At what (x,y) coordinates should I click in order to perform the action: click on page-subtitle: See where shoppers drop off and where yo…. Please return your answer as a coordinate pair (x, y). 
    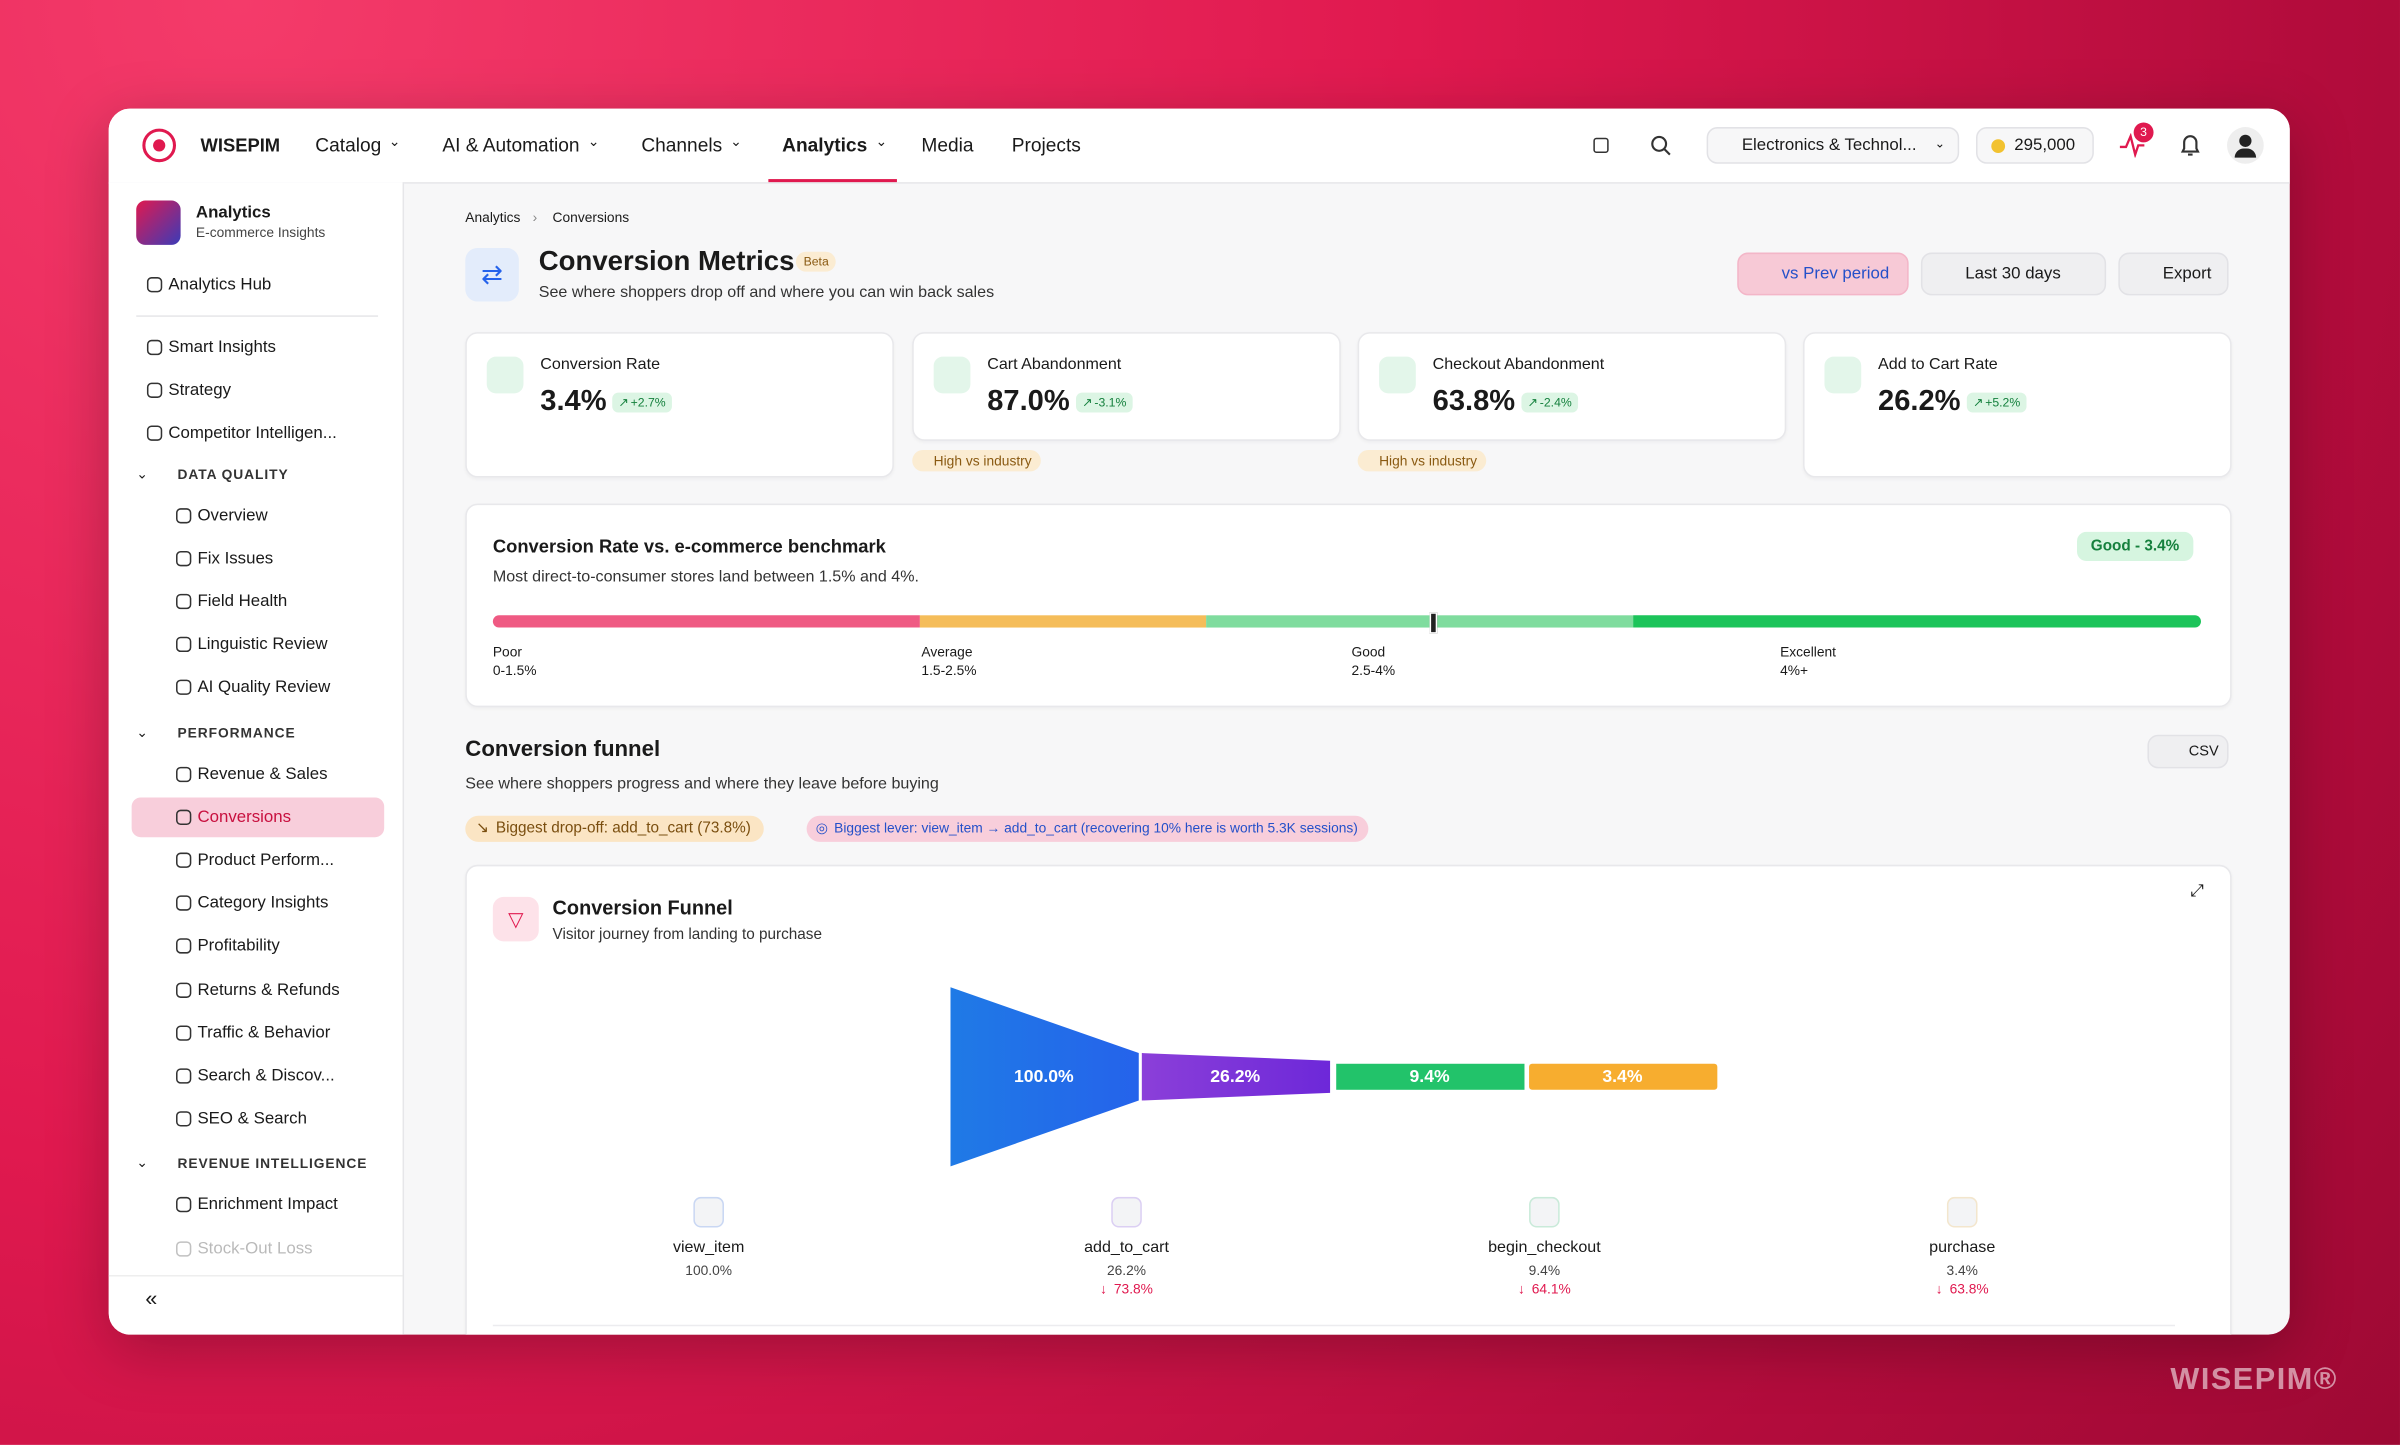
    Looking at the image, I should click on (766, 292).